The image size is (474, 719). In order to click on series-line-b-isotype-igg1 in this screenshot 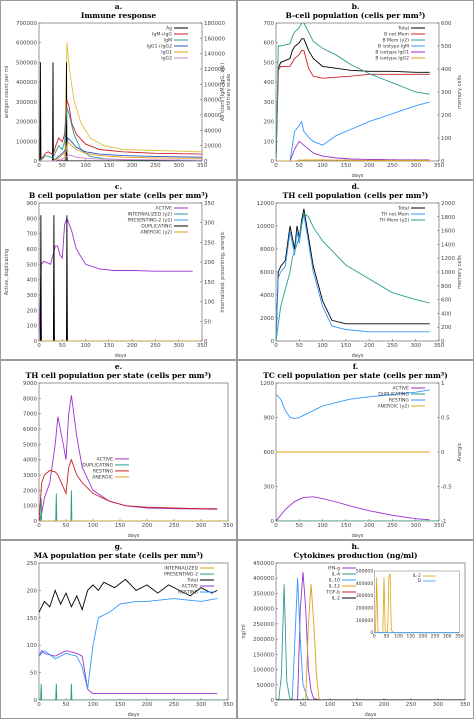, I will do `click(353, 150)`.